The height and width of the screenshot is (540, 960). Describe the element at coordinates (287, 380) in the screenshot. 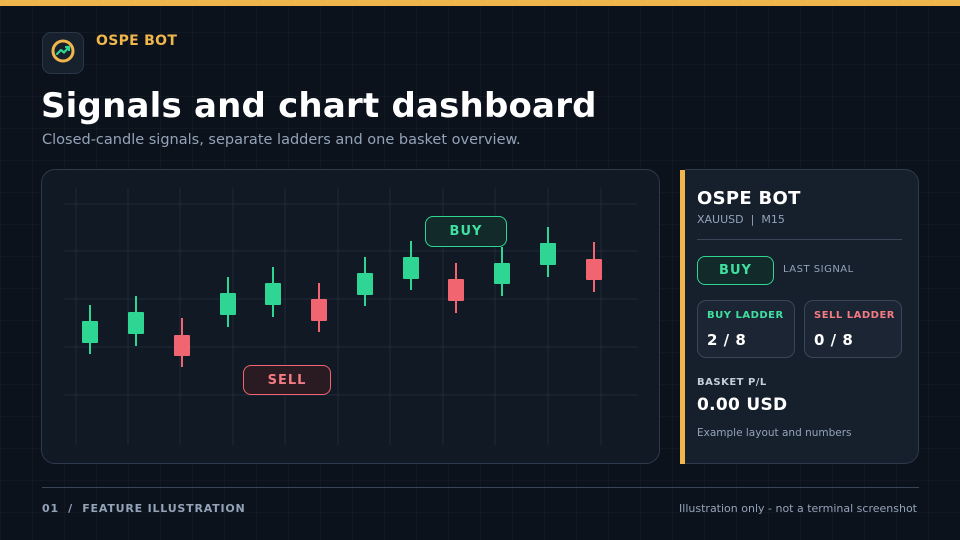

I see `sell-signal-badge: SELL` at that location.